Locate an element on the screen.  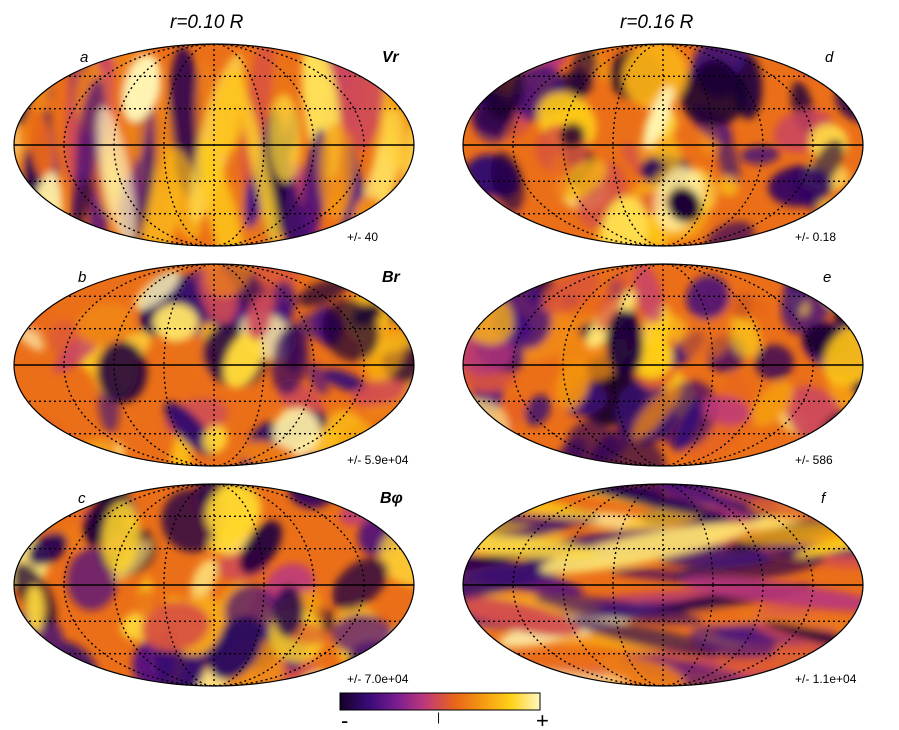
panel-letter-e: e is located at coordinates (827, 277).